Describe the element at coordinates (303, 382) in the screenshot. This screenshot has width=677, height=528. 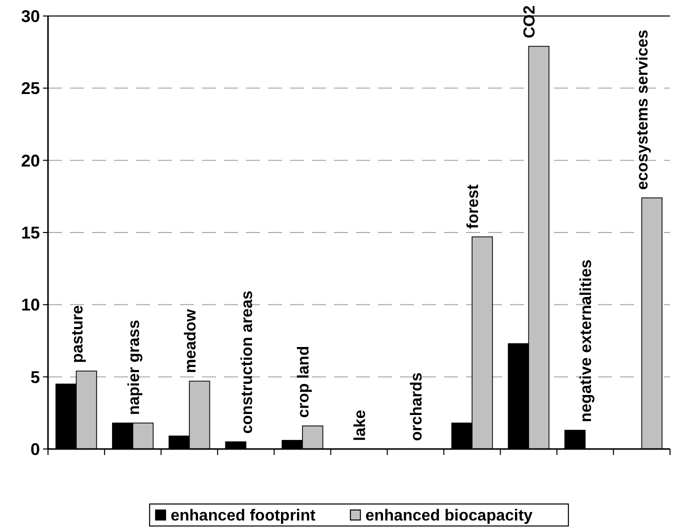
I see `x-tick-label: crop land` at that location.